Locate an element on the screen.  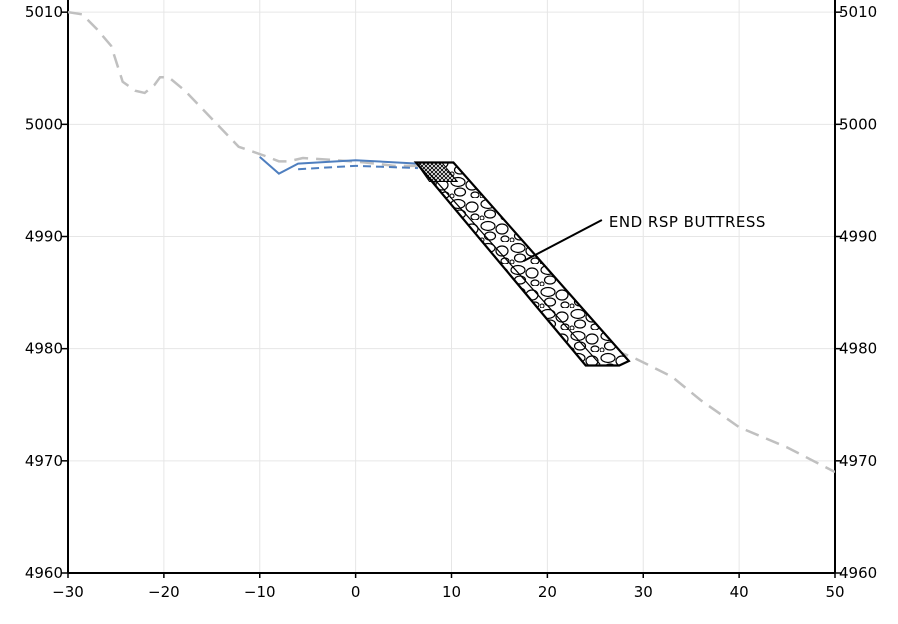
y-tick-label-left-1: 4970 is located at coordinates (44, 461).